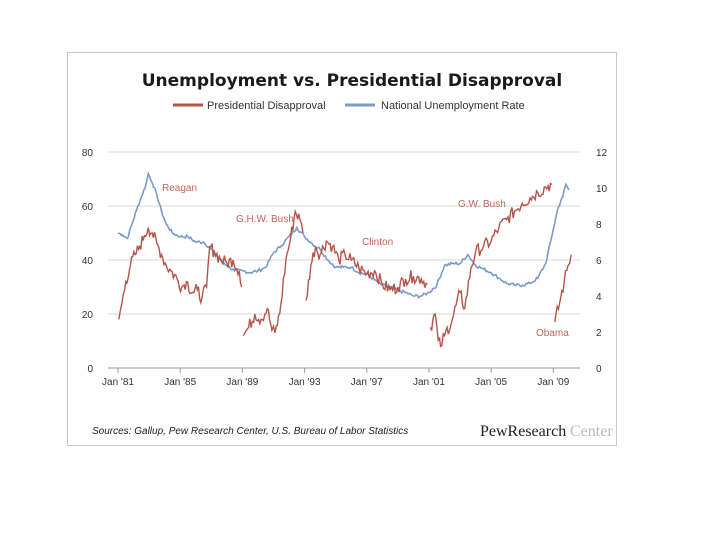 The image size is (720, 540). I want to click on y-left-tick-label: 60, so click(88, 207).